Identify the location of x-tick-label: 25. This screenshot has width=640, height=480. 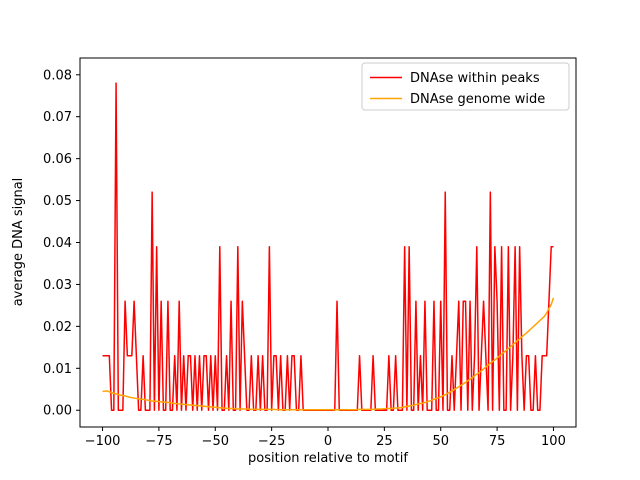
(384, 441).